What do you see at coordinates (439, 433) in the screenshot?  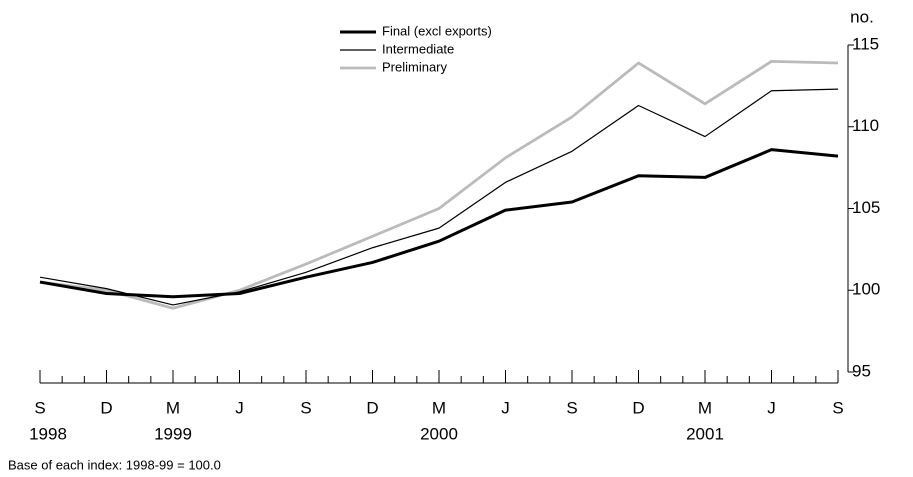 I see `x-year-label: 2000` at bounding box center [439, 433].